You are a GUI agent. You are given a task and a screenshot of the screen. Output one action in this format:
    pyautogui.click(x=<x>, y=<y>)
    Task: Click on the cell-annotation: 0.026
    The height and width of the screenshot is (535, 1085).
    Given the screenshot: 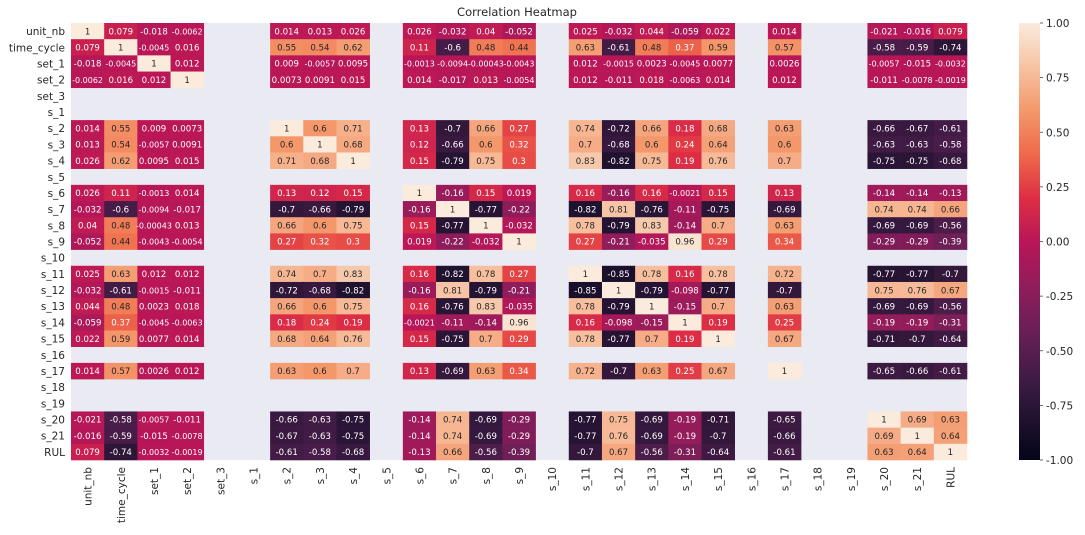 What is the action you would take?
    pyautogui.click(x=87, y=194)
    